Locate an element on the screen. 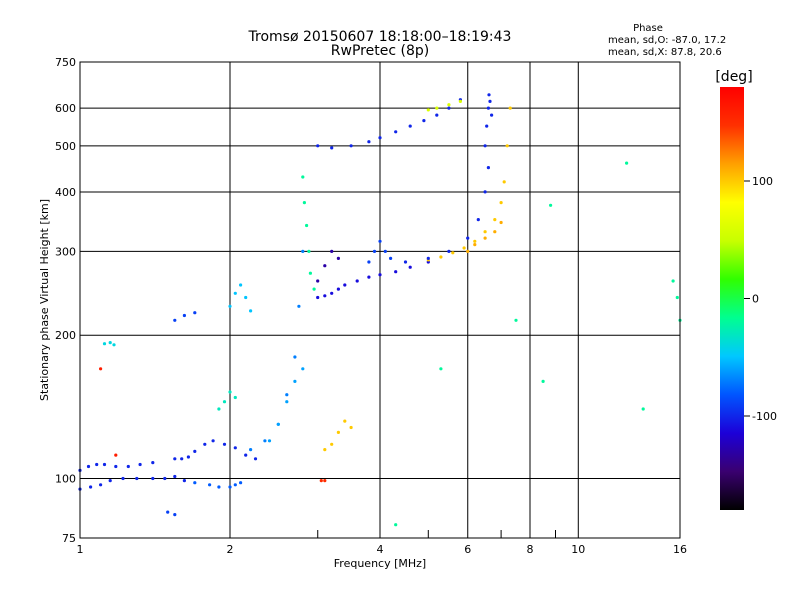 The width and height of the screenshot is (800, 600). colorbar is located at coordinates (732, 298).